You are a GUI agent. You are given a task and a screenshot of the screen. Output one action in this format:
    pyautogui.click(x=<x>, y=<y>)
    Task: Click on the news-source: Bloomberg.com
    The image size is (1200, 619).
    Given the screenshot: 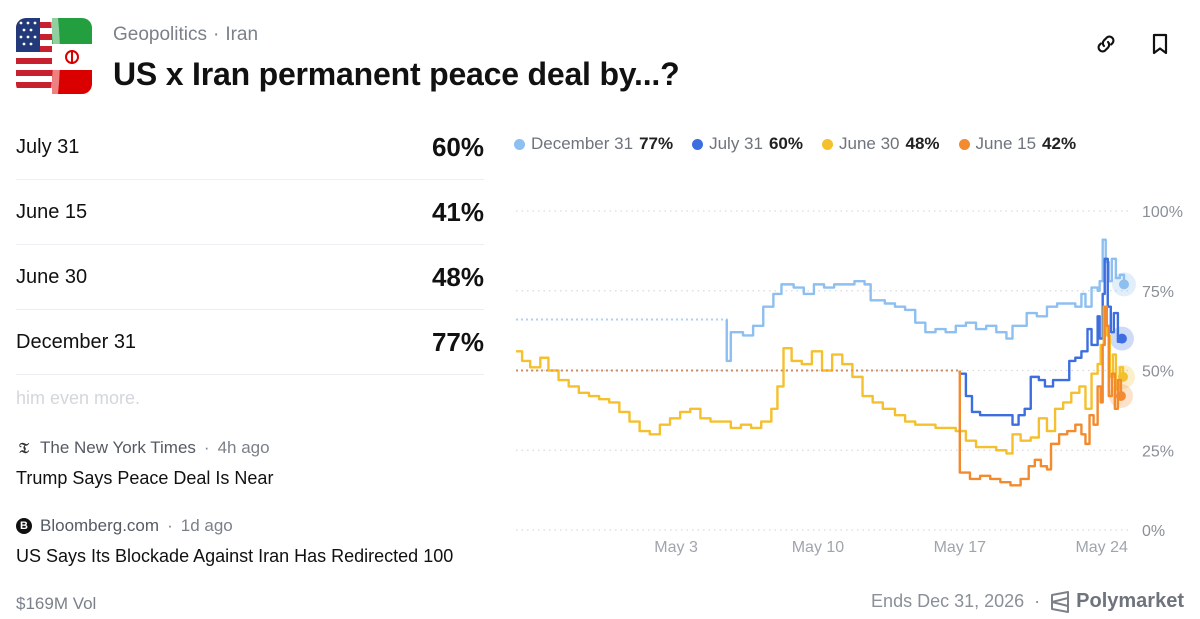 What is the action you would take?
    pyautogui.click(x=100, y=525)
    